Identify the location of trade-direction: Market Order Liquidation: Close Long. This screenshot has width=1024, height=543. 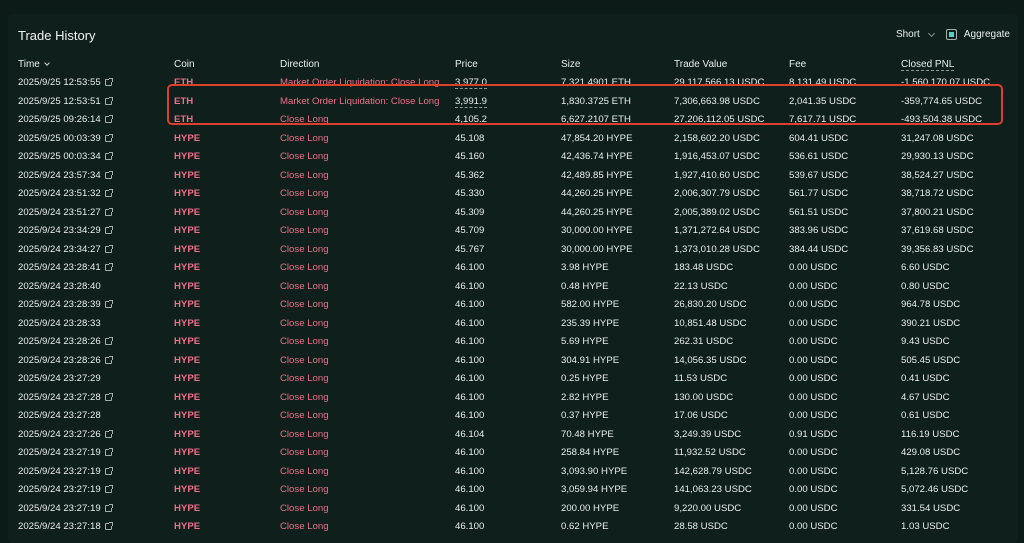
(360, 101).